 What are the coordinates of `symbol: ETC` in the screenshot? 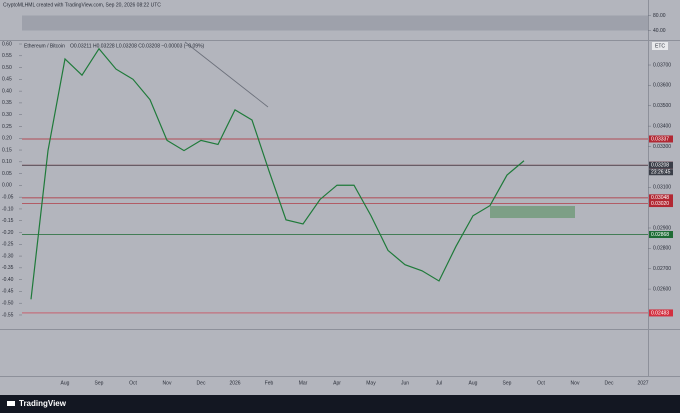 It's located at (660, 46).